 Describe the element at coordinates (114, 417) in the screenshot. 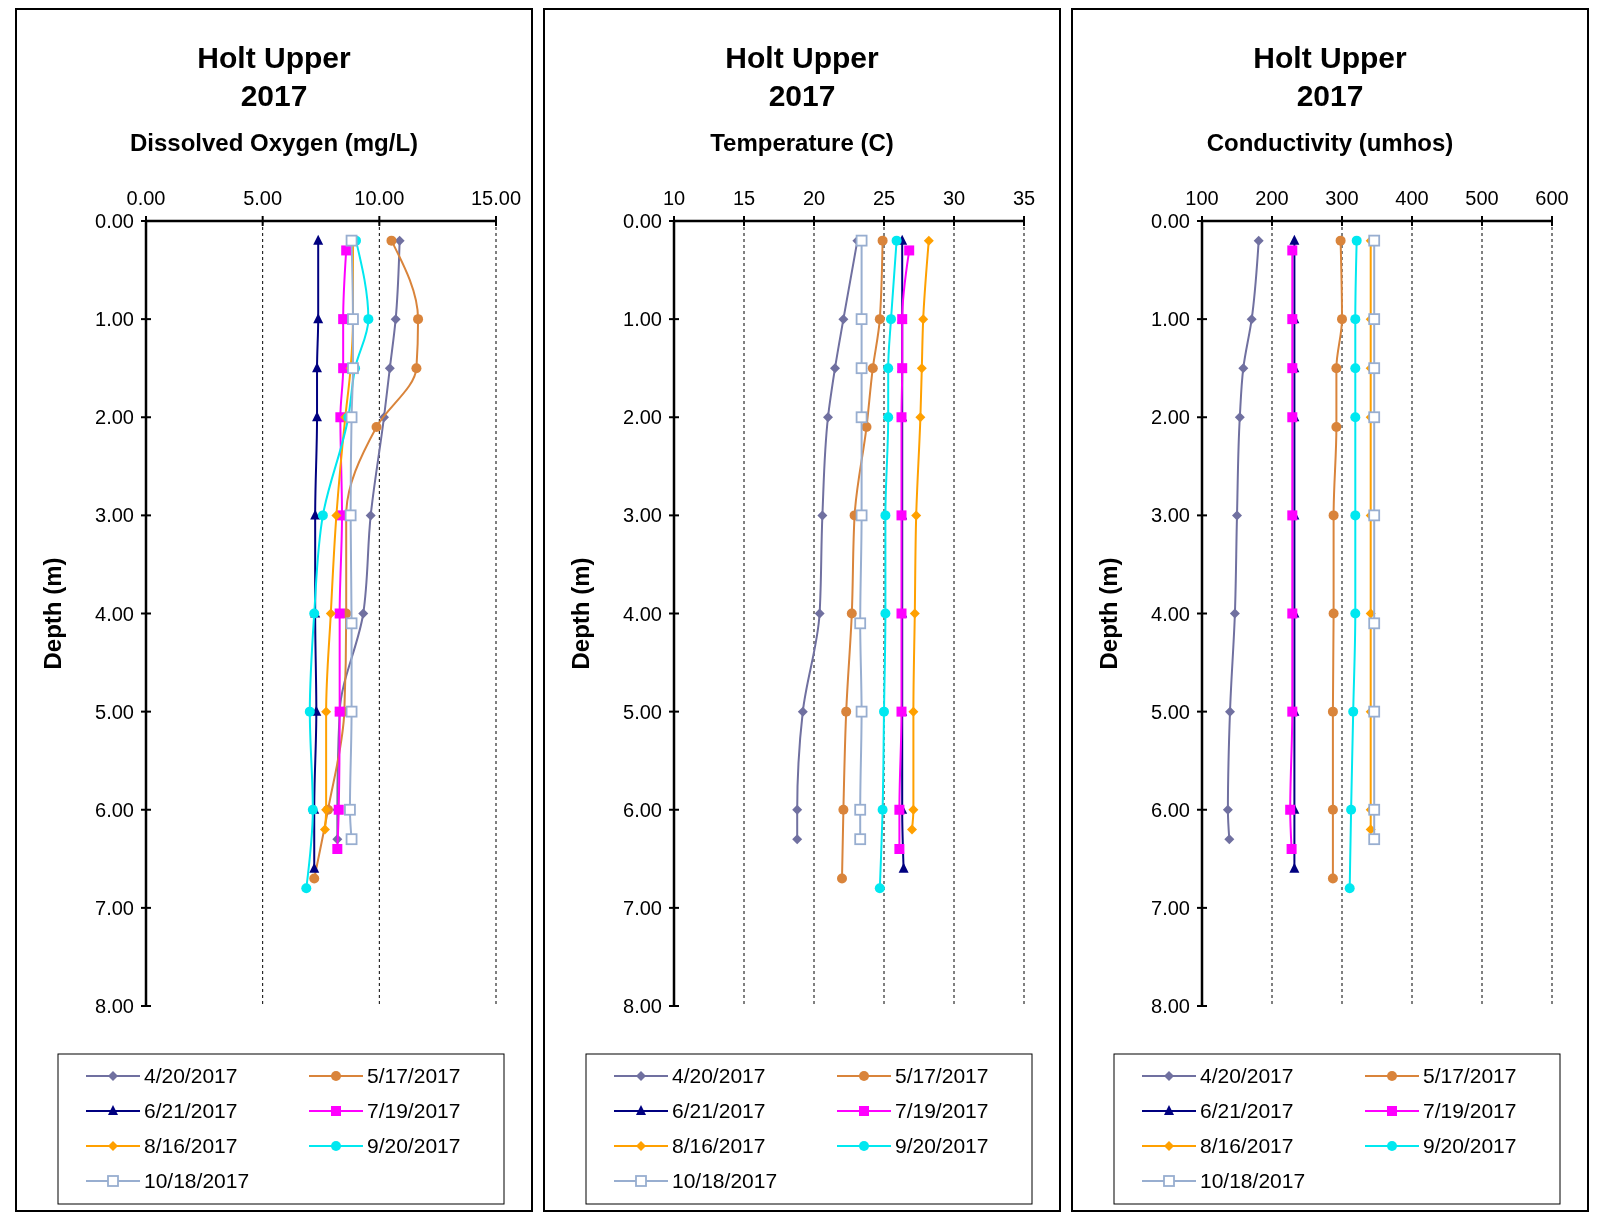

I see `y-tick-label: 2.00` at that location.